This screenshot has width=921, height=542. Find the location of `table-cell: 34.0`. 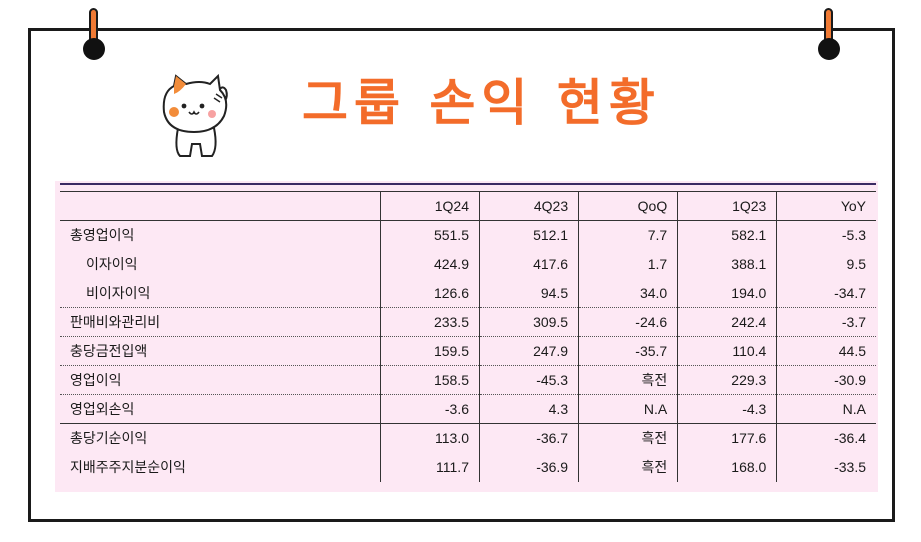

table-cell: 34.0 is located at coordinates (628, 293).